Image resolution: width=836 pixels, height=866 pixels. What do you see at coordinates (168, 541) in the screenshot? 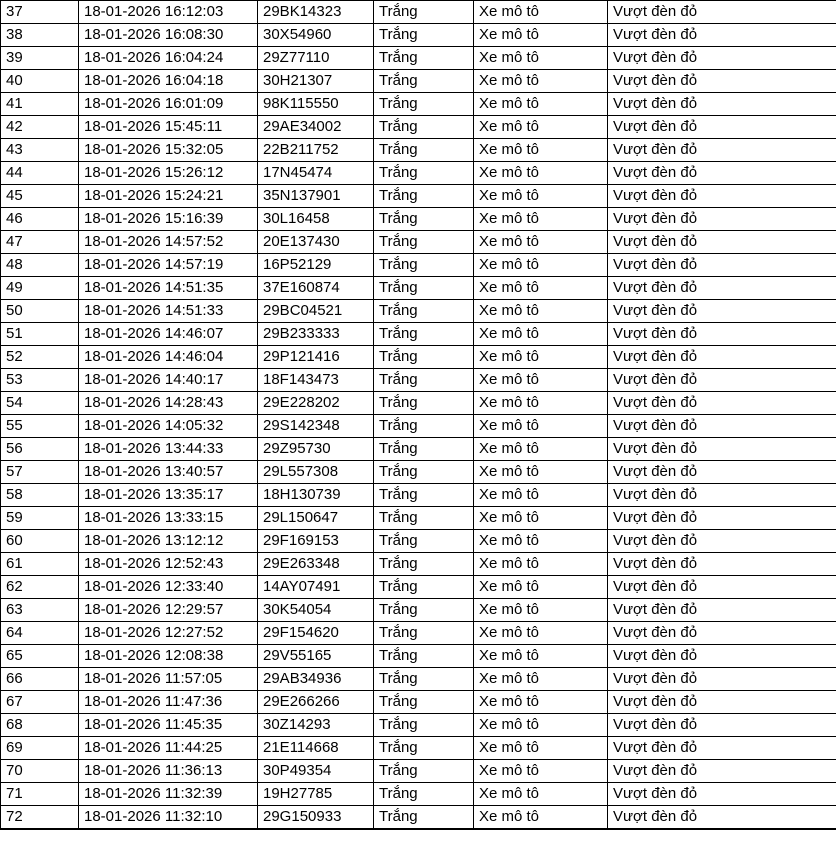
I see `cell-datetime: 18-01-2026 13:12:12` at bounding box center [168, 541].